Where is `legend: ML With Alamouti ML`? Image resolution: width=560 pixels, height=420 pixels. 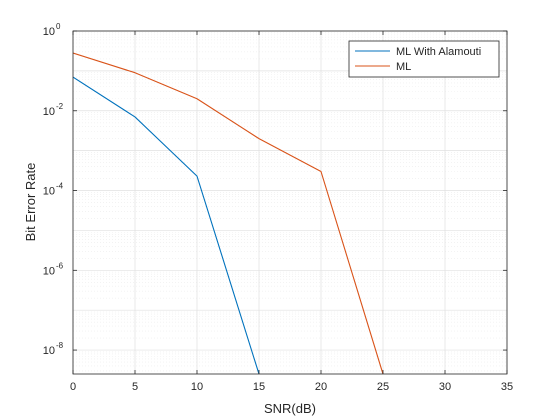 legend: ML With Alamouti ML is located at coordinates (424, 59).